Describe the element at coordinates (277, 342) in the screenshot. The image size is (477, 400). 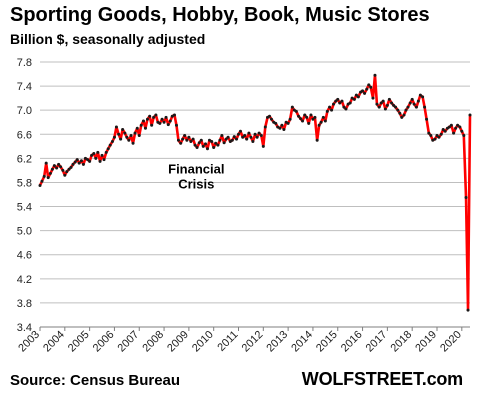
I see `x-tick-label: 2013` at that location.